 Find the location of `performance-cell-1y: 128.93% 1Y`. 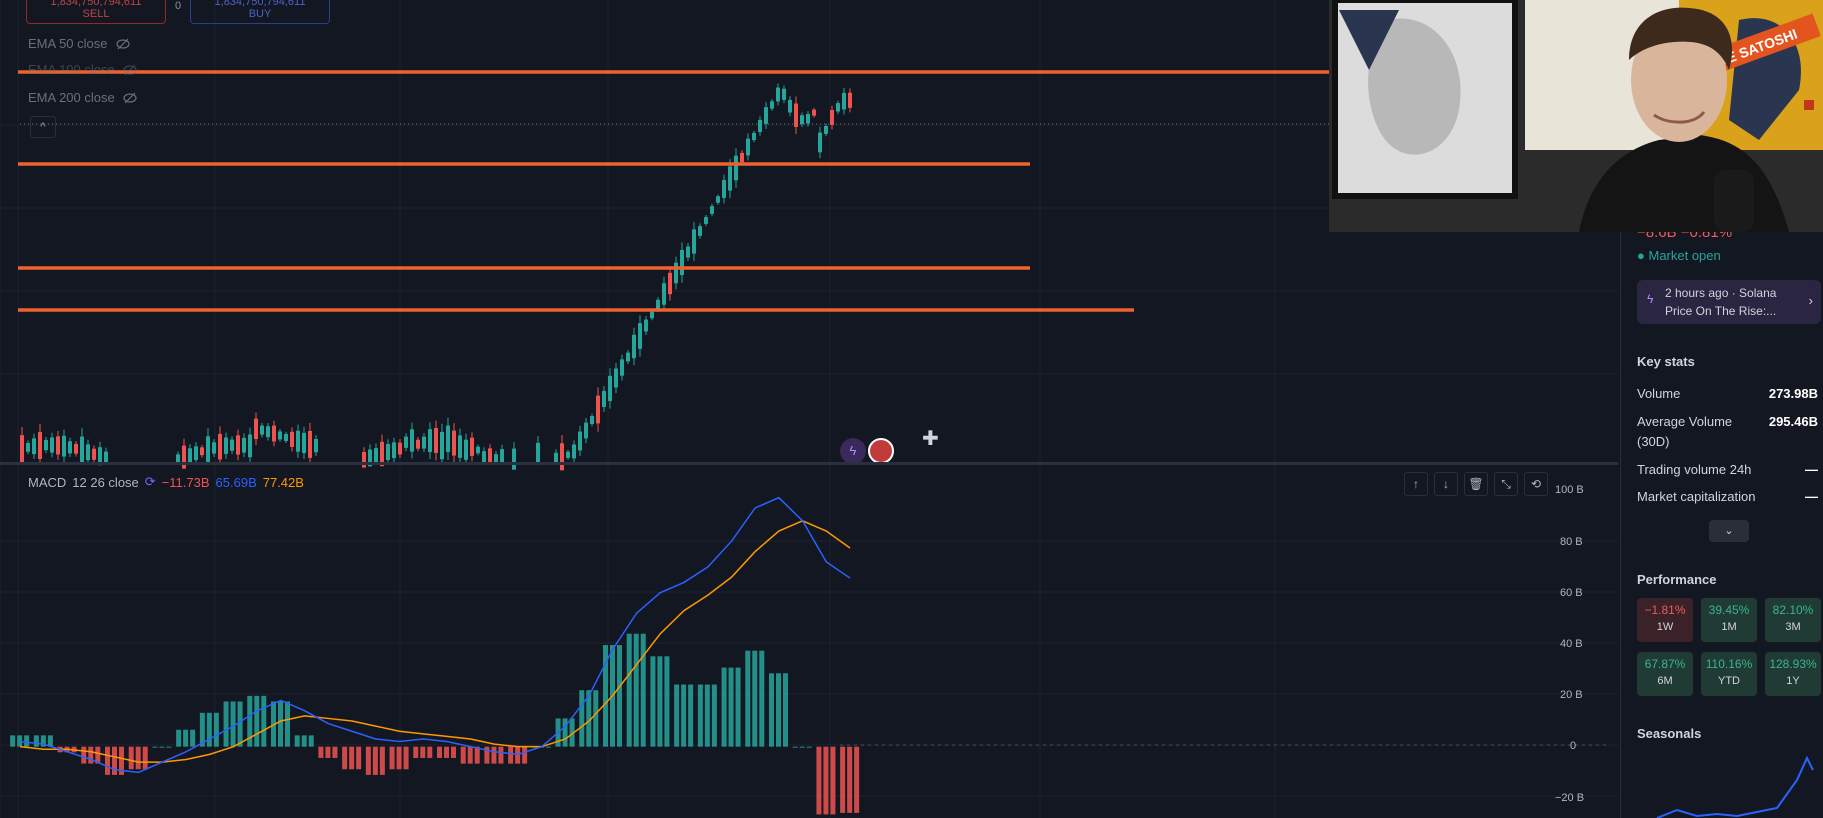

performance-cell-1y: 128.93% 1Y is located at coordinates (1793, 674).